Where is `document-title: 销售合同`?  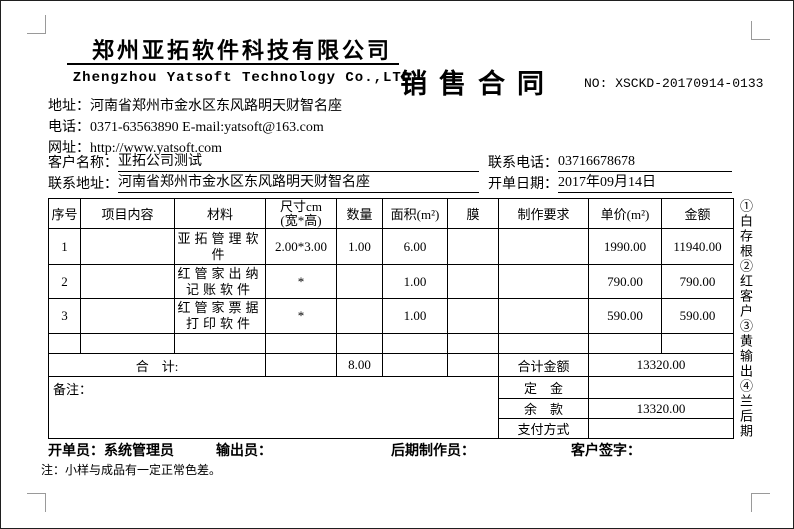
document-title: 销售合同 is located at coordinates (478, 84).